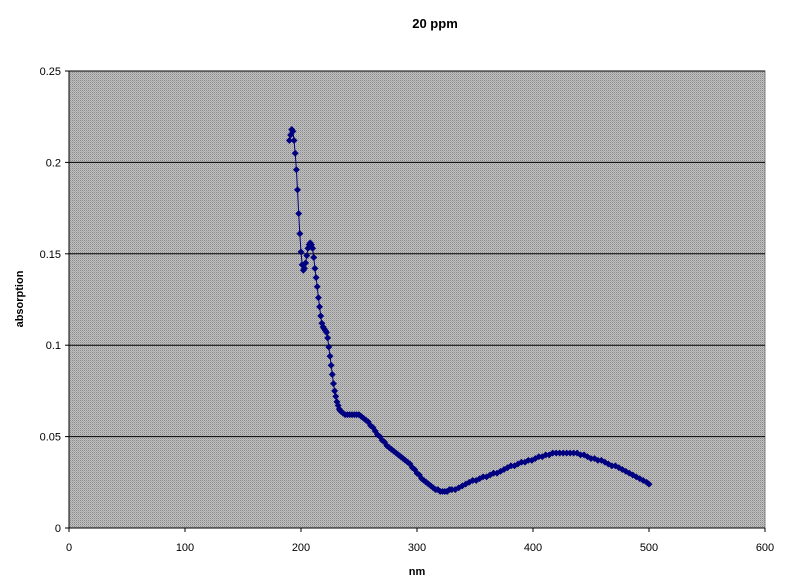 The image size is (786, 586). I want to click on x-tick-label: 300, so click(417, 548).